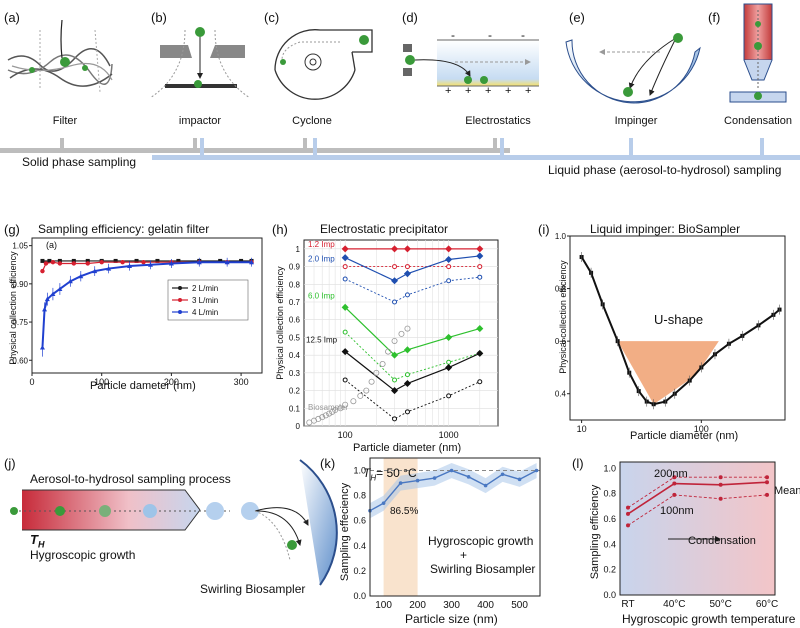 The image size is (800, 628). What do you see at coordinates (519, 605) in the screenshot?
I see `x-tick-label: 500` at bounding box center [519, 605].